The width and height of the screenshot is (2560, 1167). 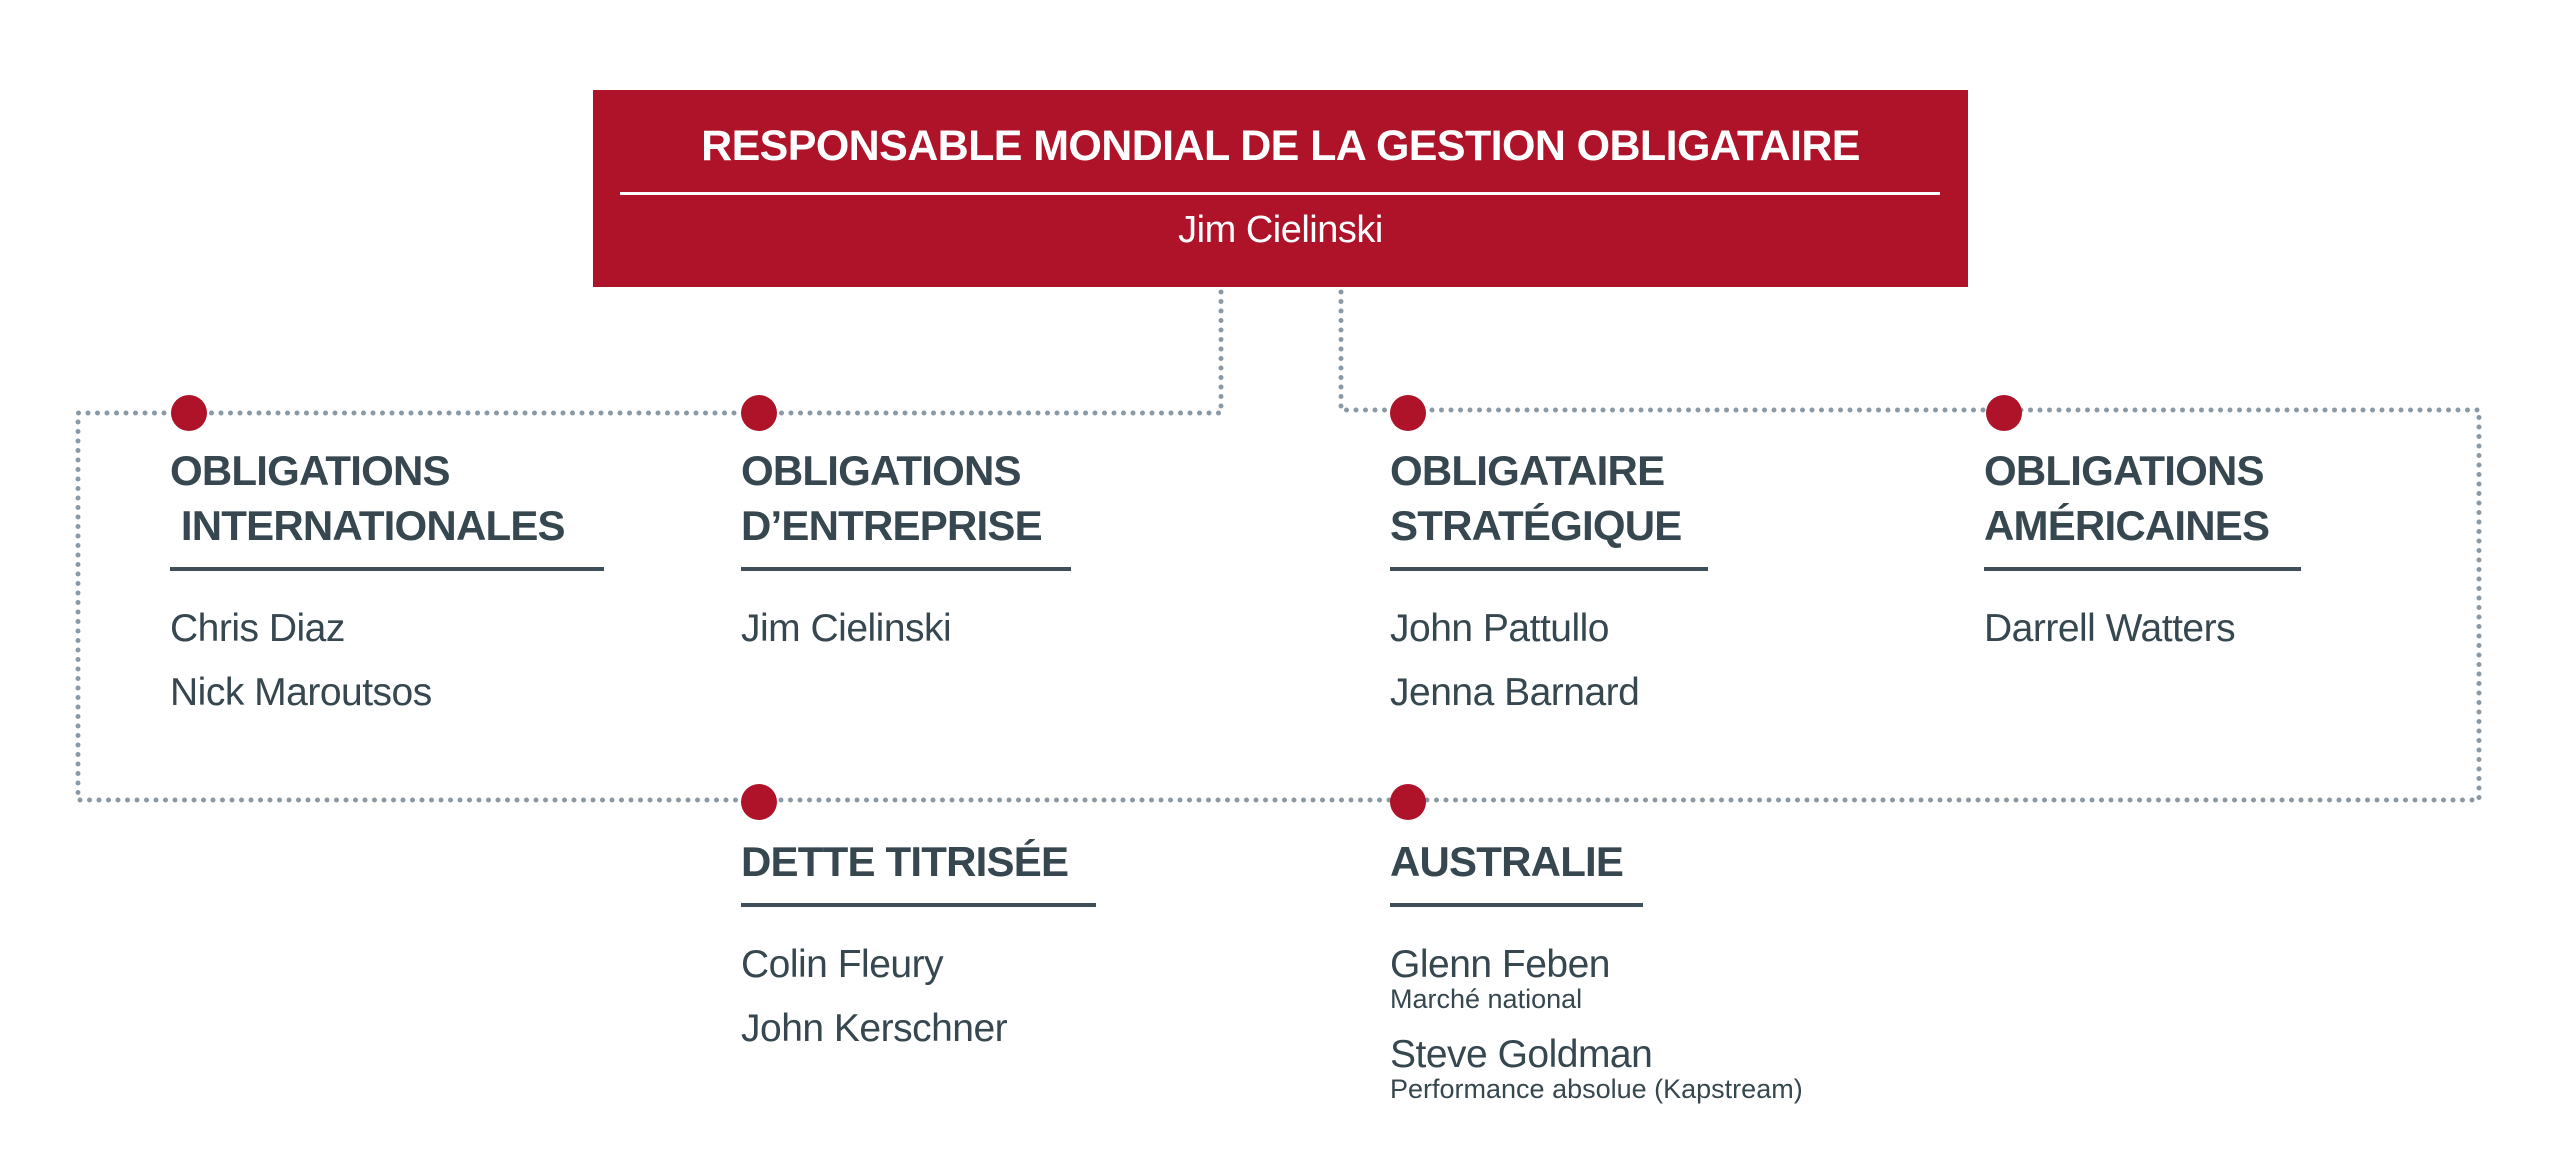 I want to click on person-name: Jenna Barnard, so click(x=1515, y=692).